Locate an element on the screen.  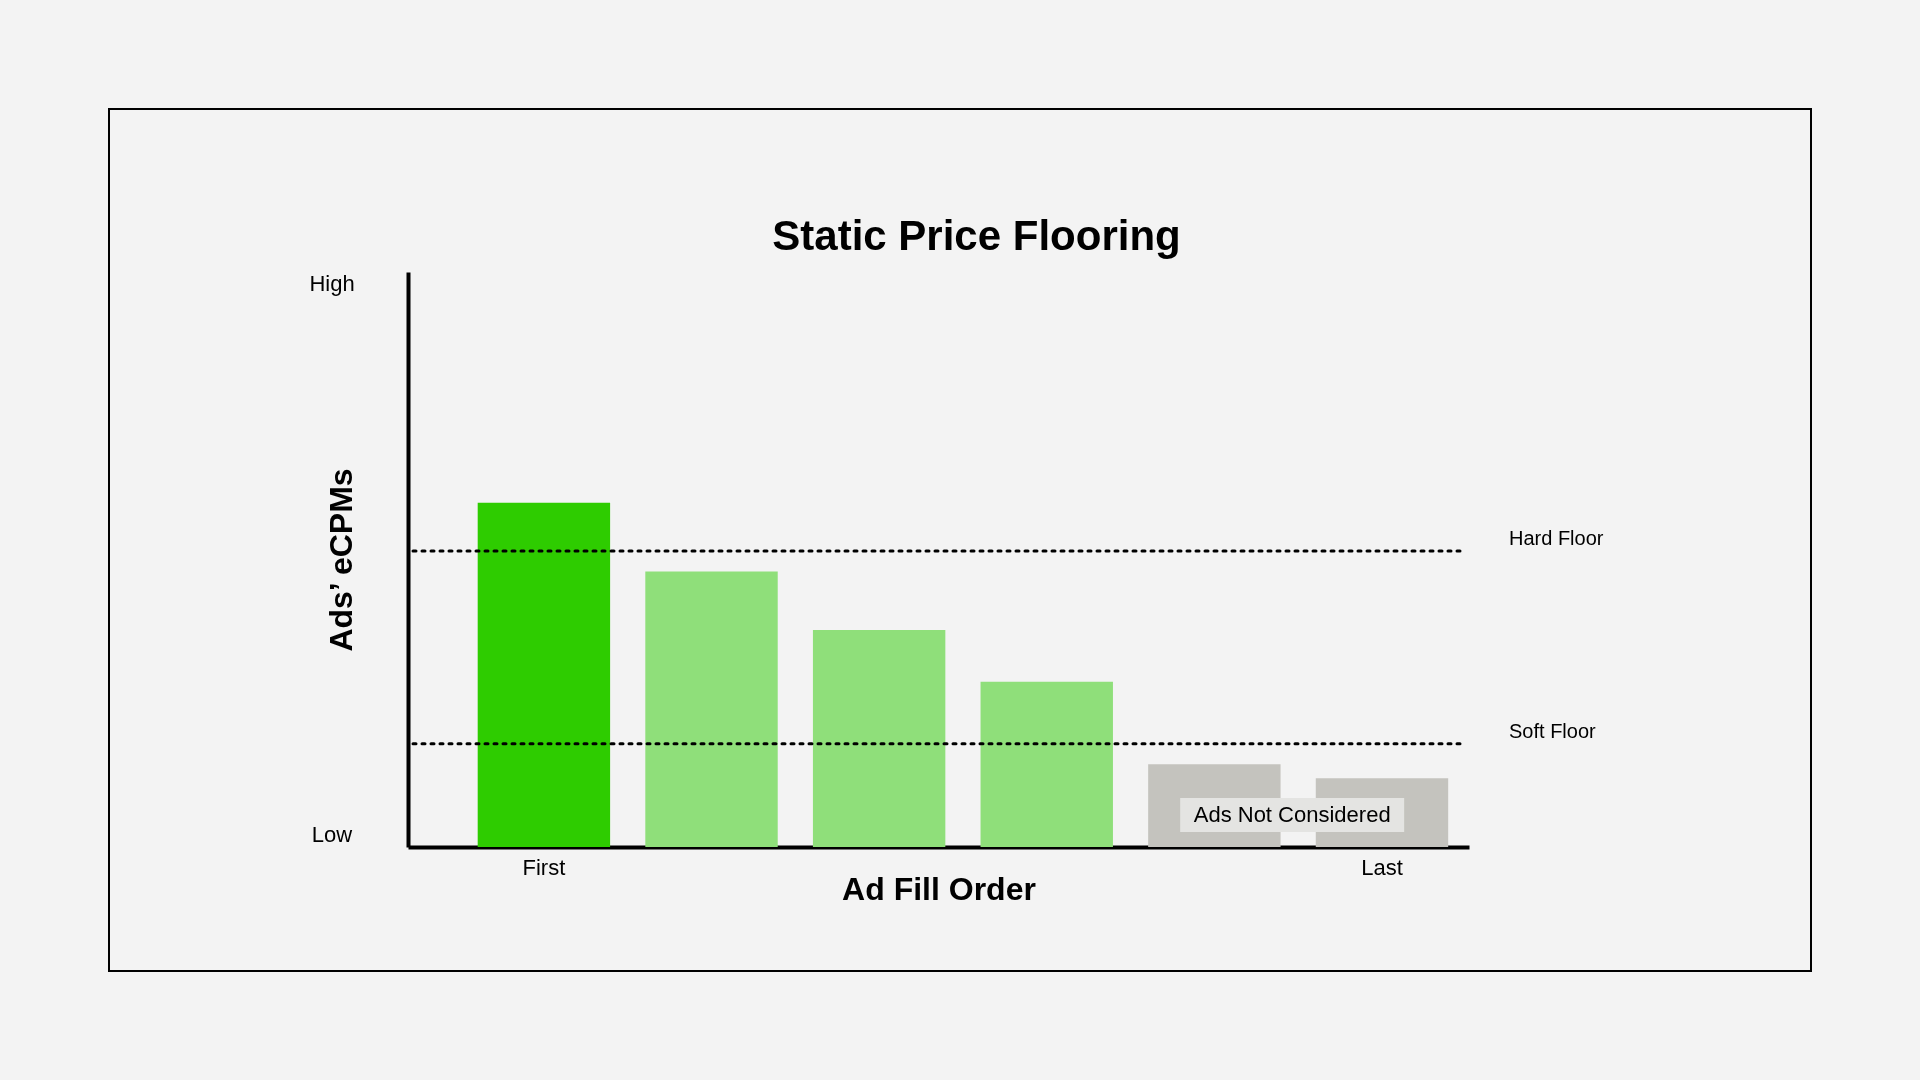
text: Low is located at coordinates (332, 834).